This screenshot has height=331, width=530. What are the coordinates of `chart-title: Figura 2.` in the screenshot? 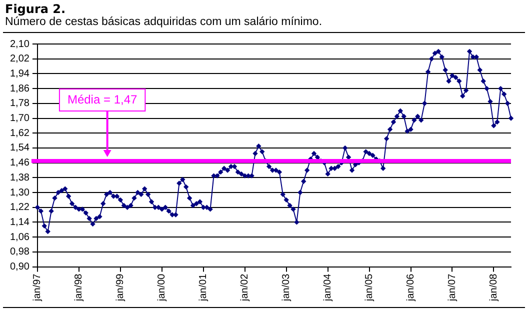 It's located at (35, 9).